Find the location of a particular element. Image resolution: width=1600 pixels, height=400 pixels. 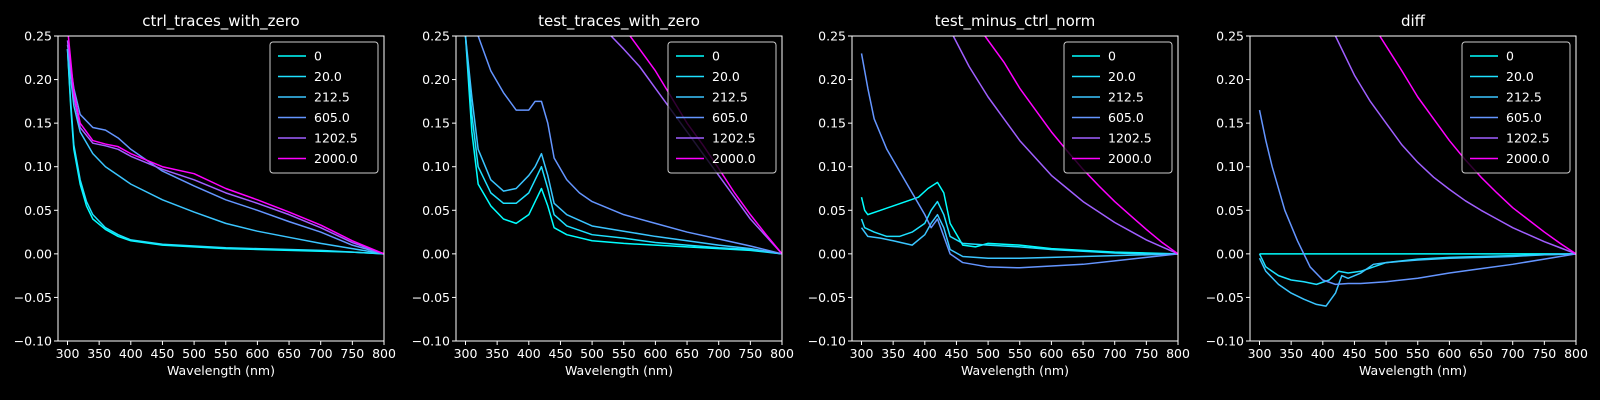

chart-title: test_traces_with_zero is located at coordinates (619, 21).